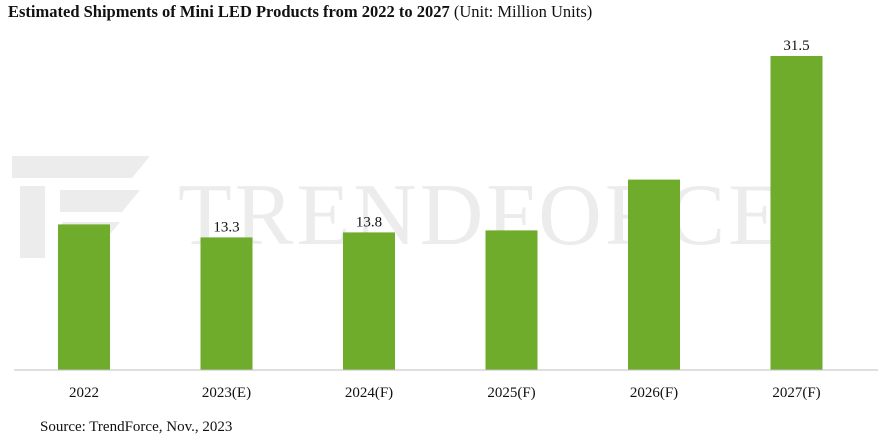  Describe the element at coordinates (654, 393) in the screenshot. I see `x-tick-label-4: 2026(F)` at that location.